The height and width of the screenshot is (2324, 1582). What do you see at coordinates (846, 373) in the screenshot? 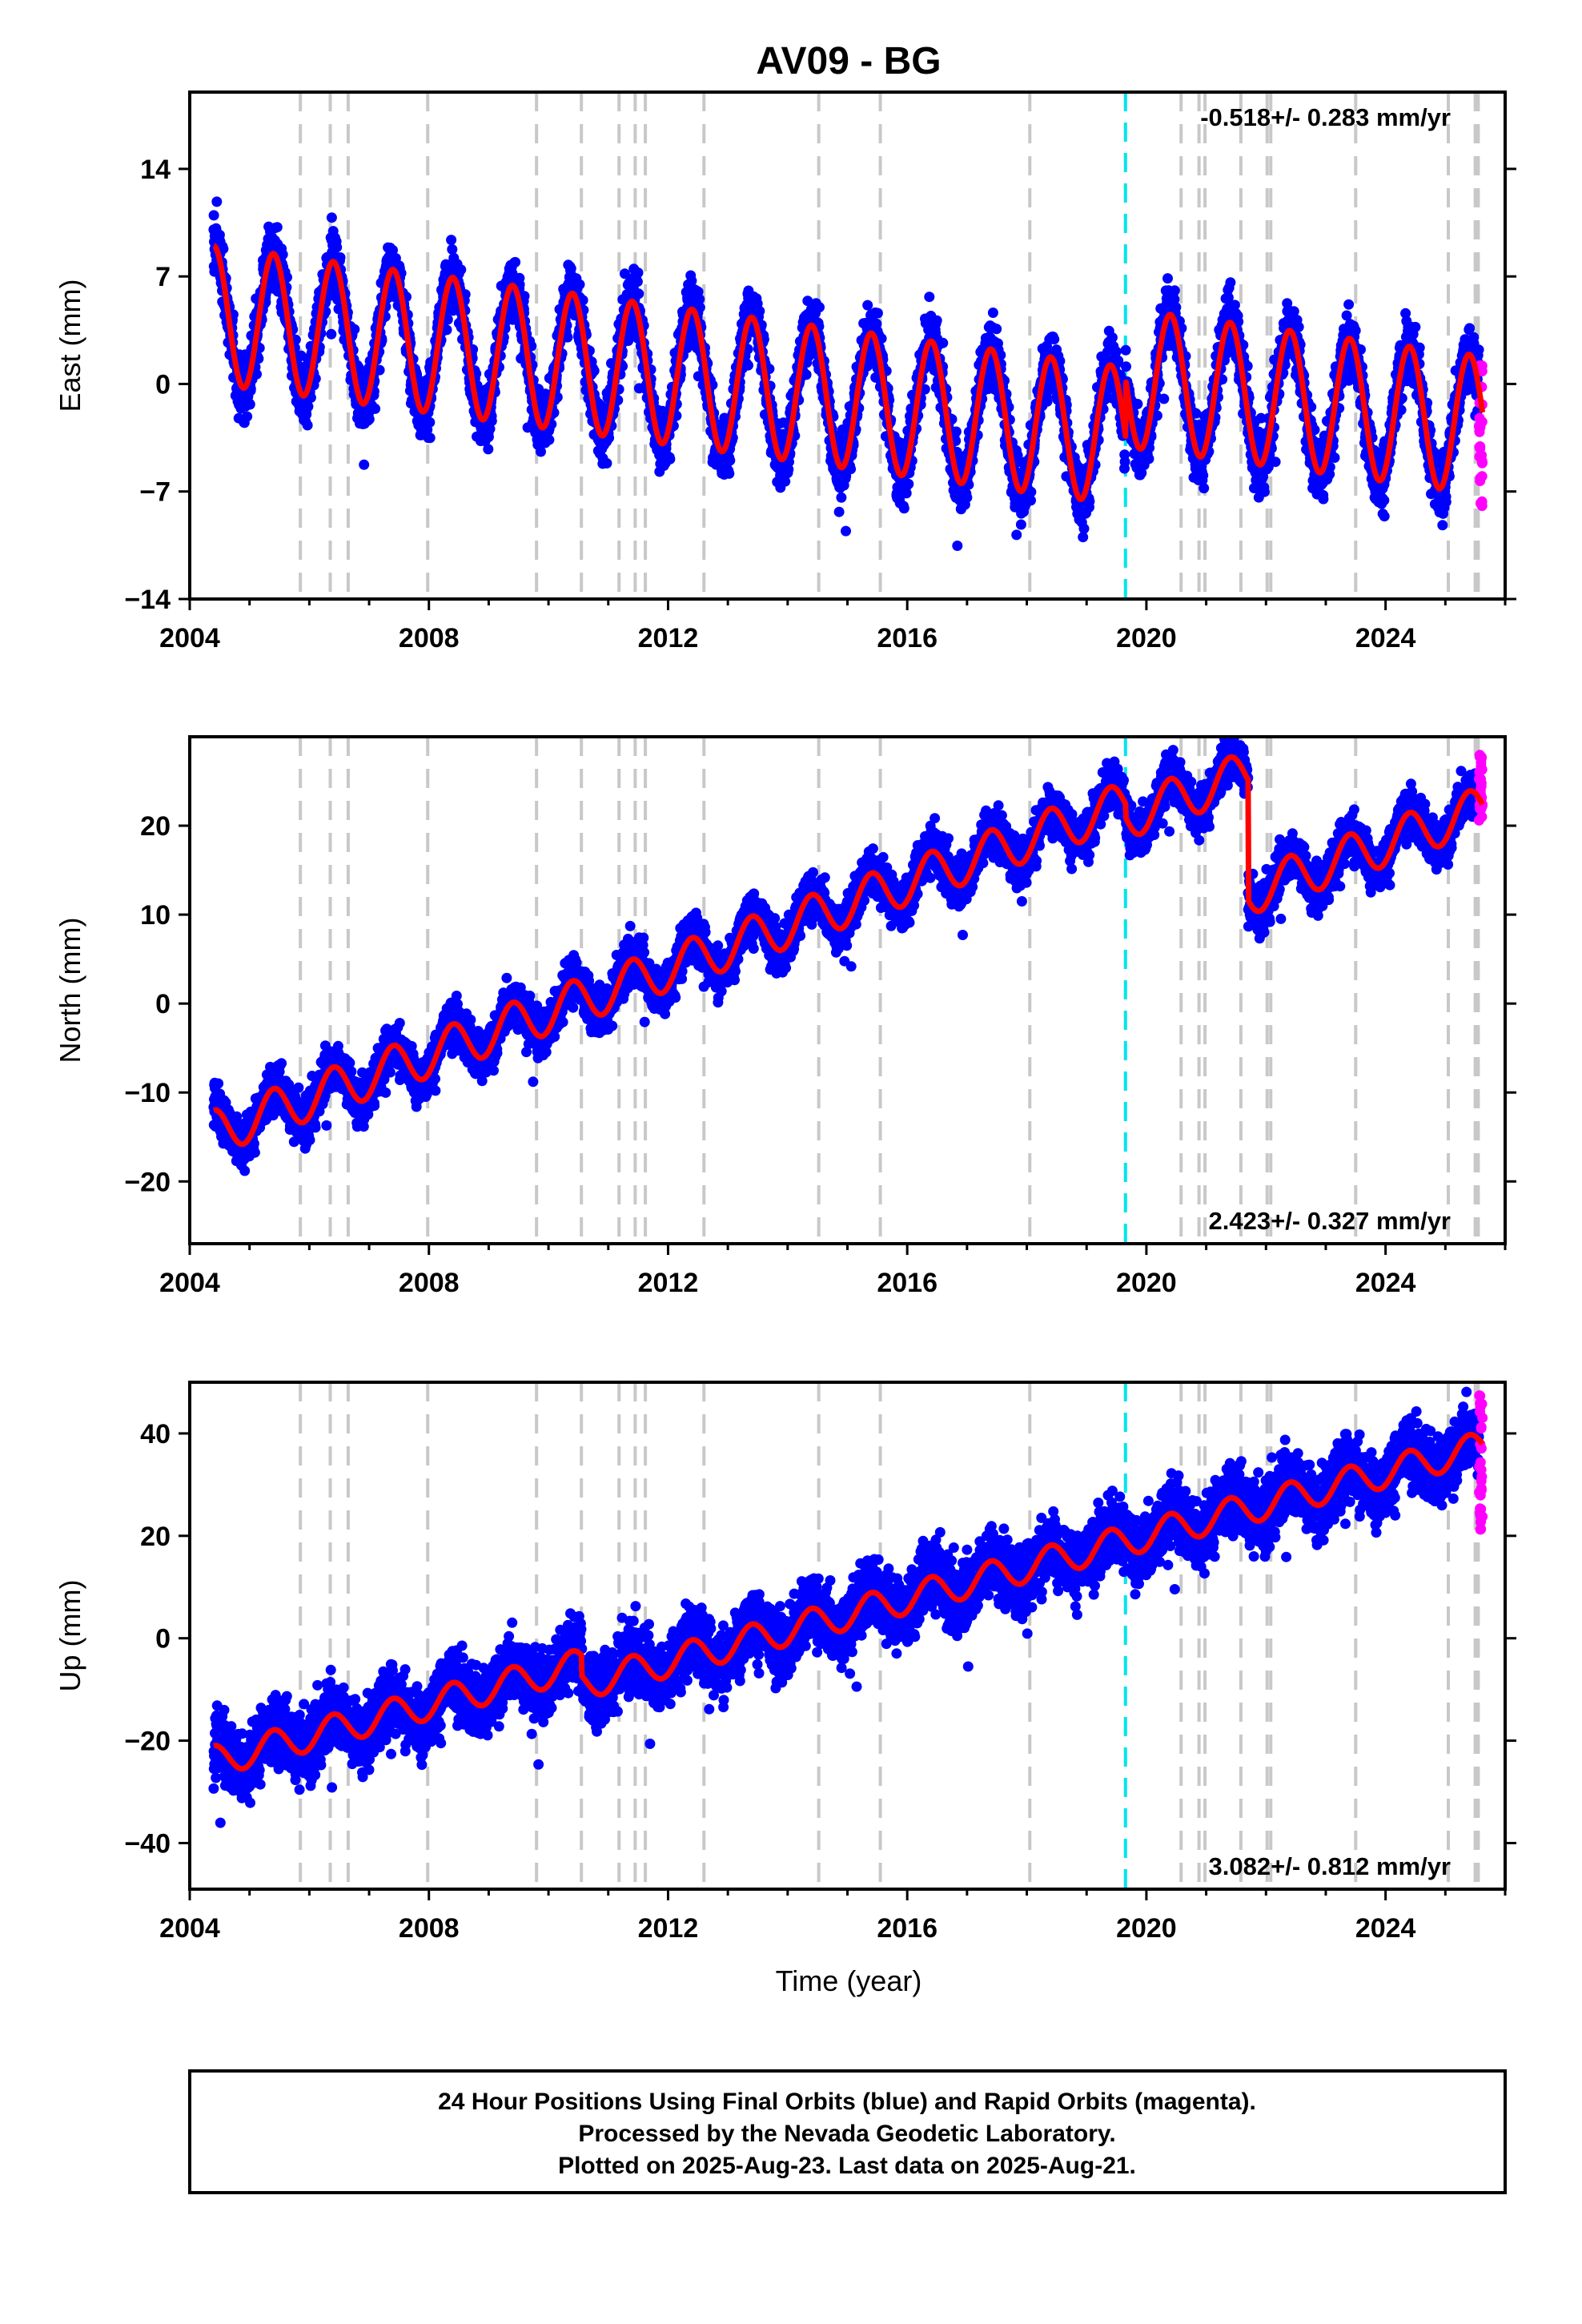
I see `final-orbit-points` at bounding box center [846, 373].